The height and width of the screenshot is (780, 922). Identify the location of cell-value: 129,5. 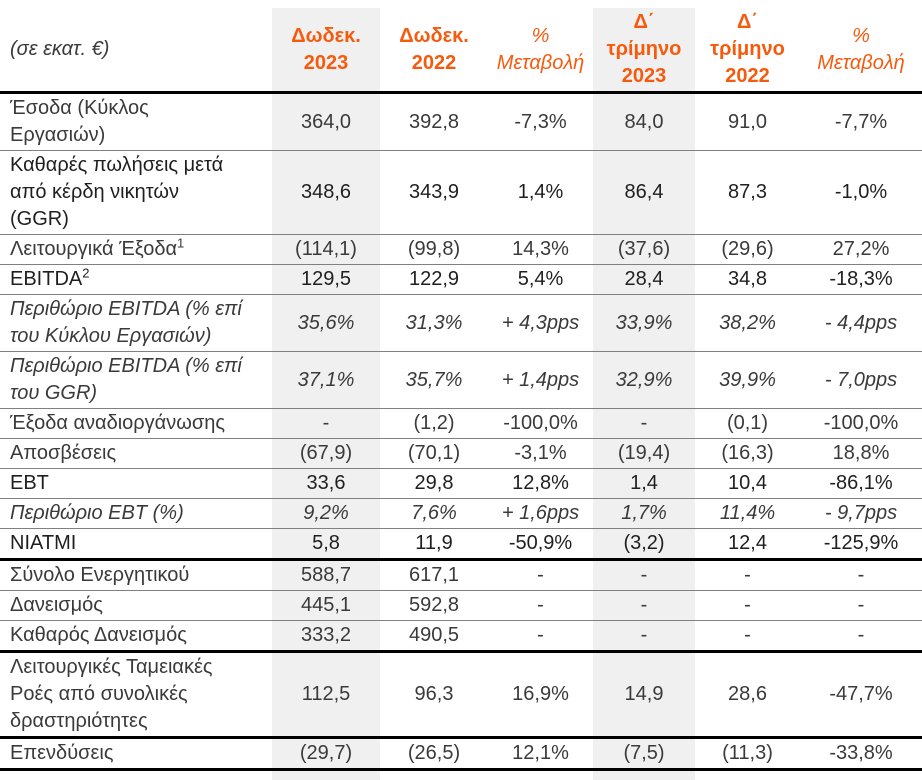
(326, 279).